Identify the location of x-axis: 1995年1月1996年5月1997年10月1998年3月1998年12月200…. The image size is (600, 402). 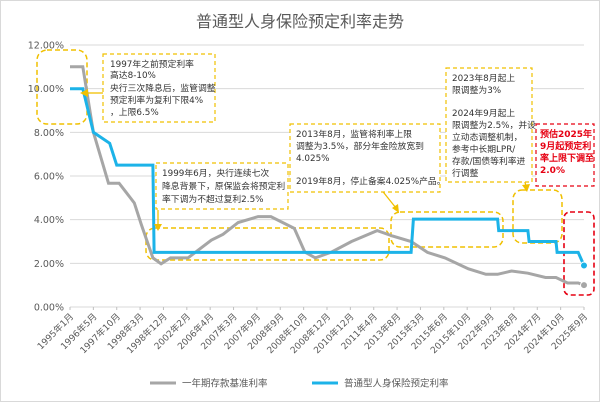
(312, 331).